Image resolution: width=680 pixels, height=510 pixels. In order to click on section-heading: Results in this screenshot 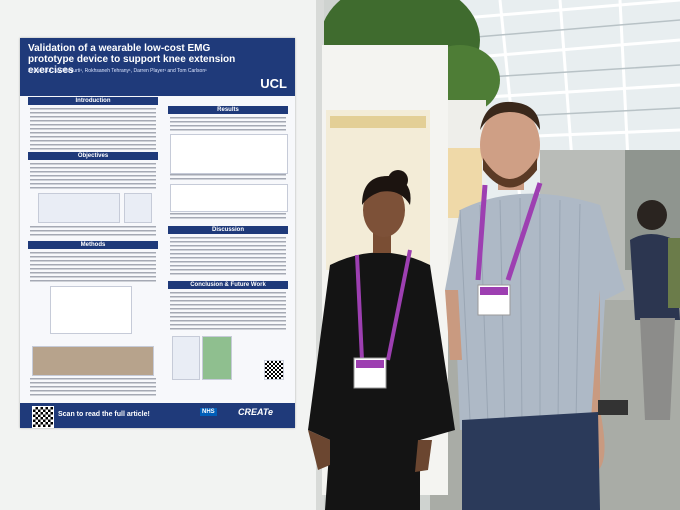, I will do `click(228, 110)`.